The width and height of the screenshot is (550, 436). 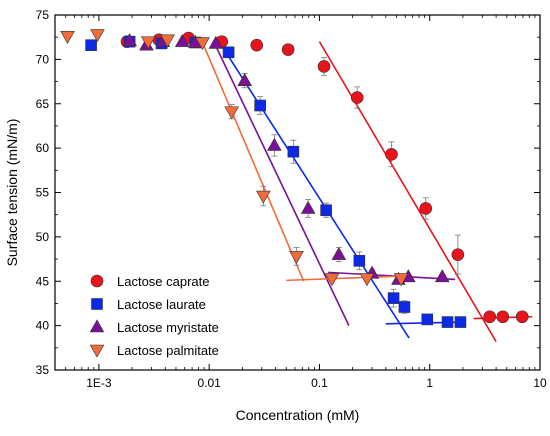 I want to click on x-tick-label: 1E-3, so click(x=99, y=383).